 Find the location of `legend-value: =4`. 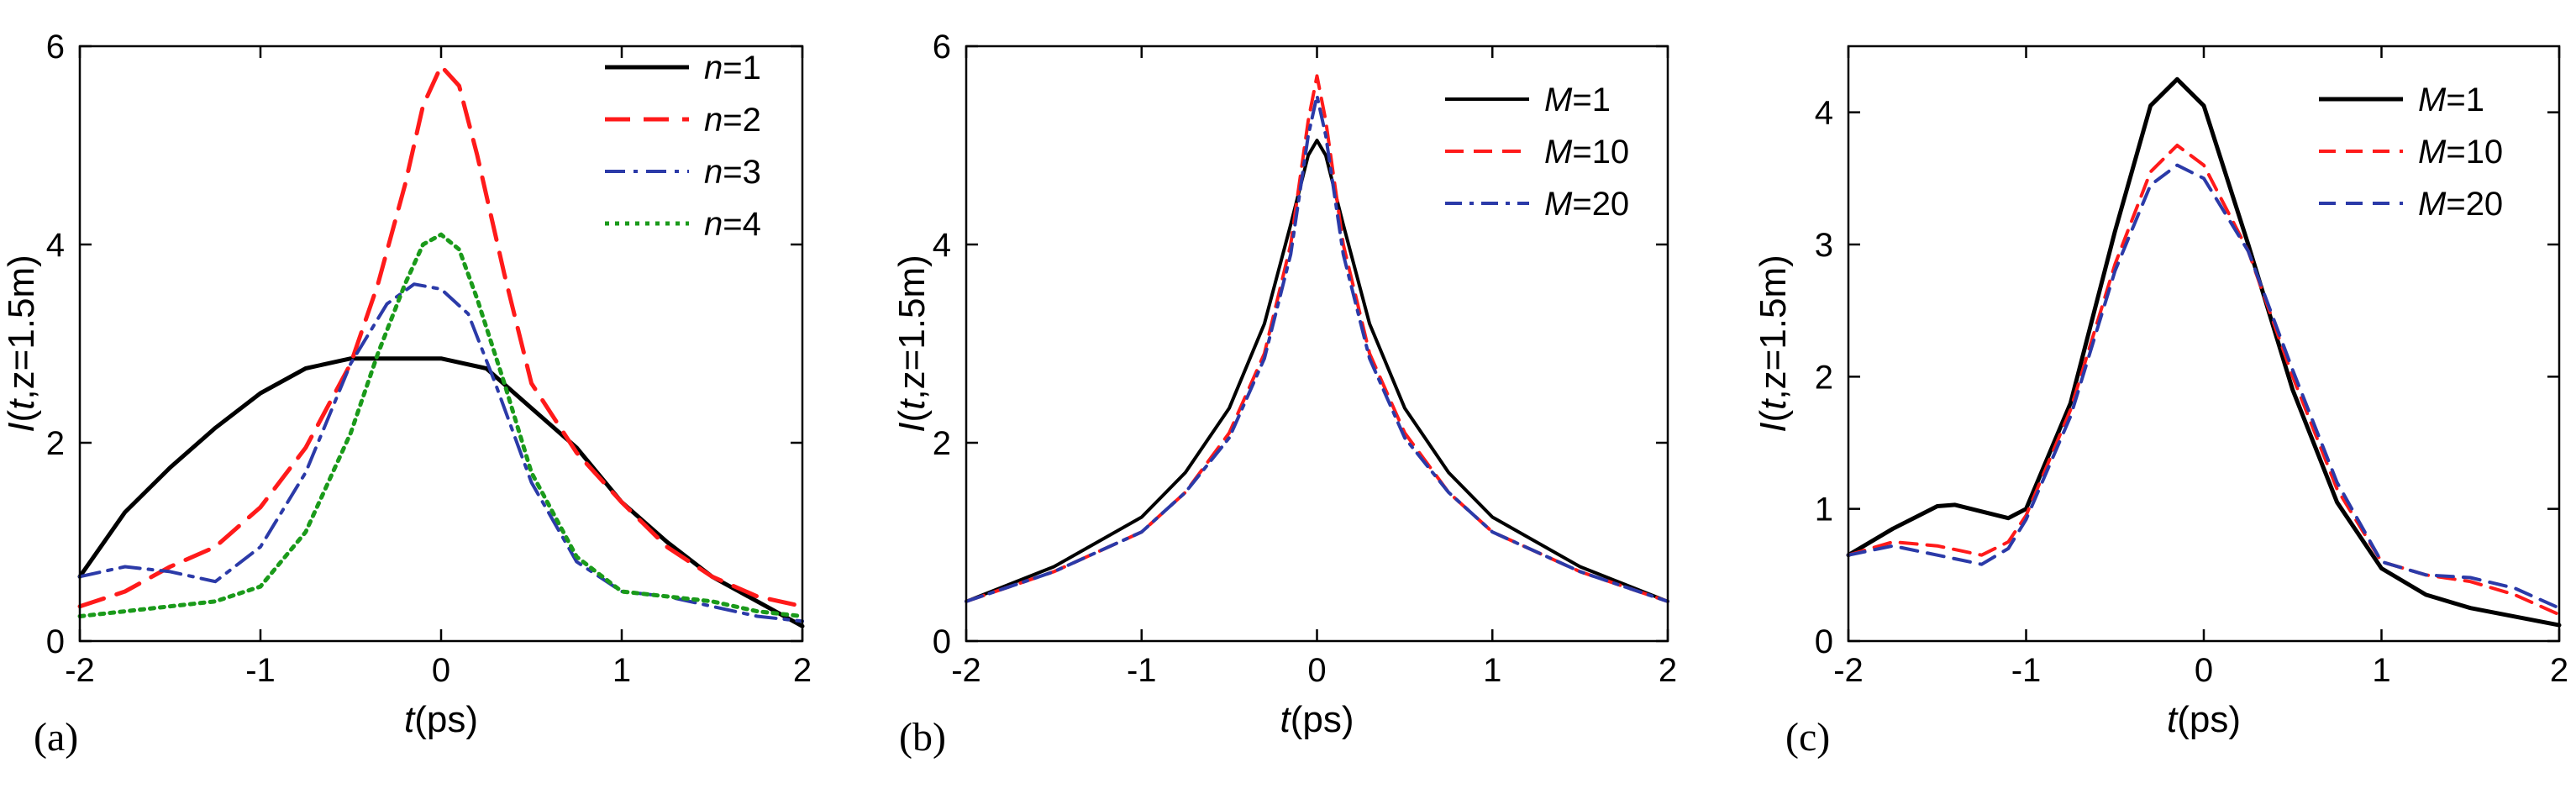

legend-value: =4 is located at coordinates (742, 224).